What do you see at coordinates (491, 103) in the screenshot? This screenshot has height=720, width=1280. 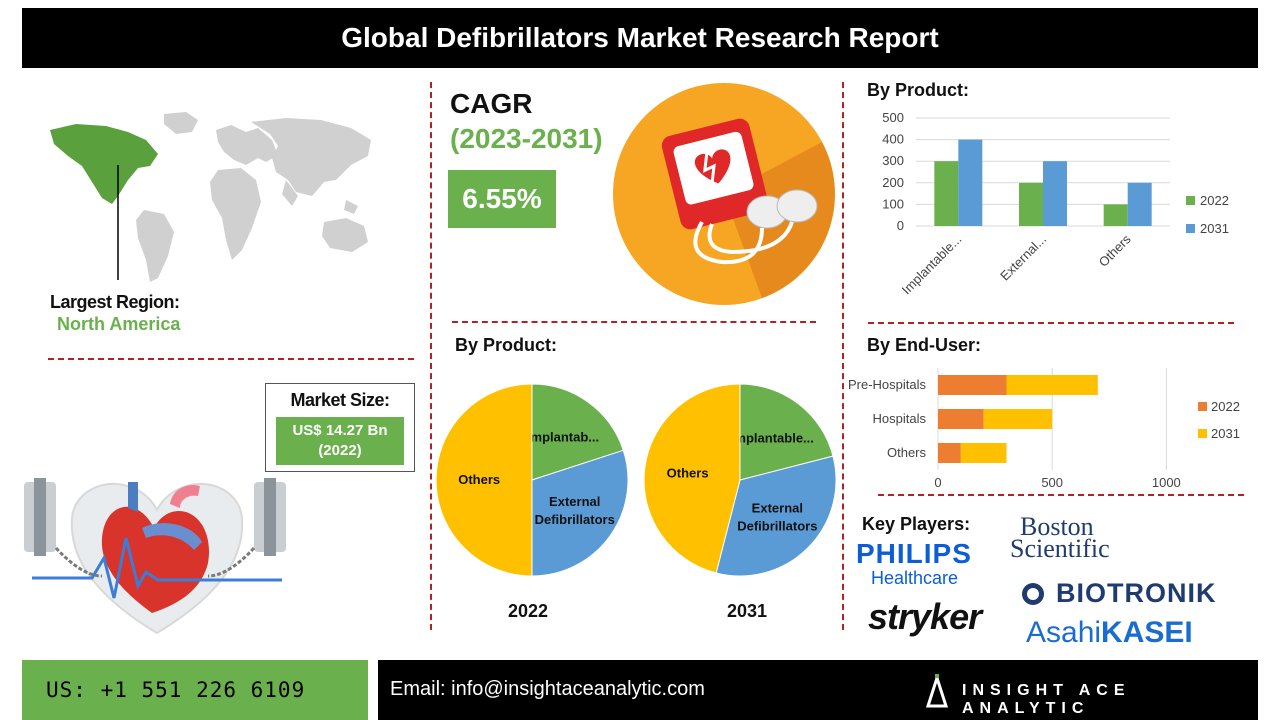 I see `cagr-title: CAGR` at bounding box center [491, 103].